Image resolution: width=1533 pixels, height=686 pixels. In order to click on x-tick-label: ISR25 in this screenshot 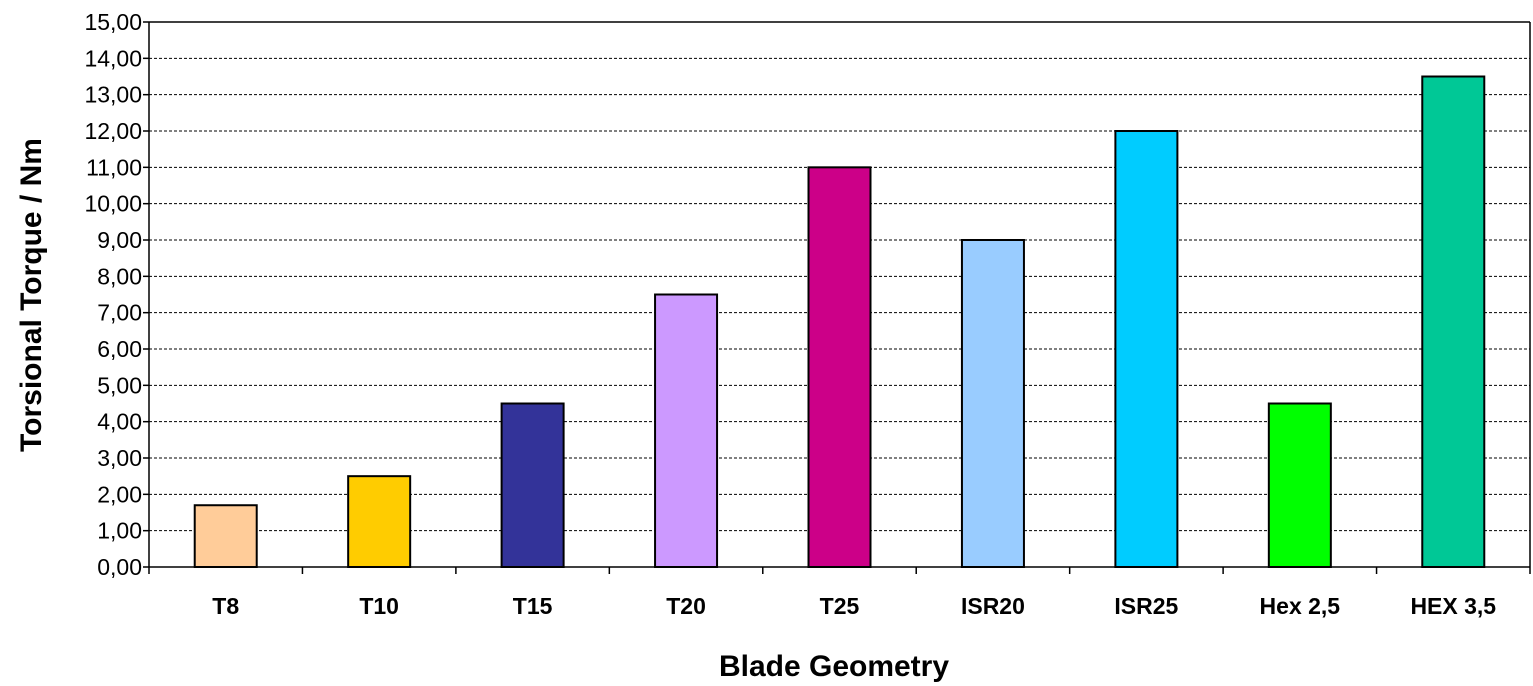, I will do `click(1146, 606)`.